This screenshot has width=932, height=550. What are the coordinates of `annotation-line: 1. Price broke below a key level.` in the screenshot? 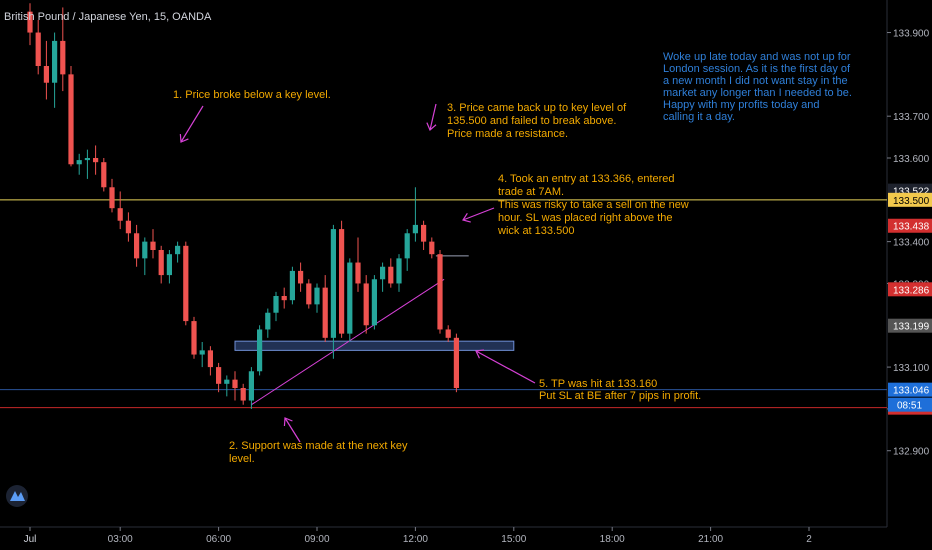 It's located at (252, 95).